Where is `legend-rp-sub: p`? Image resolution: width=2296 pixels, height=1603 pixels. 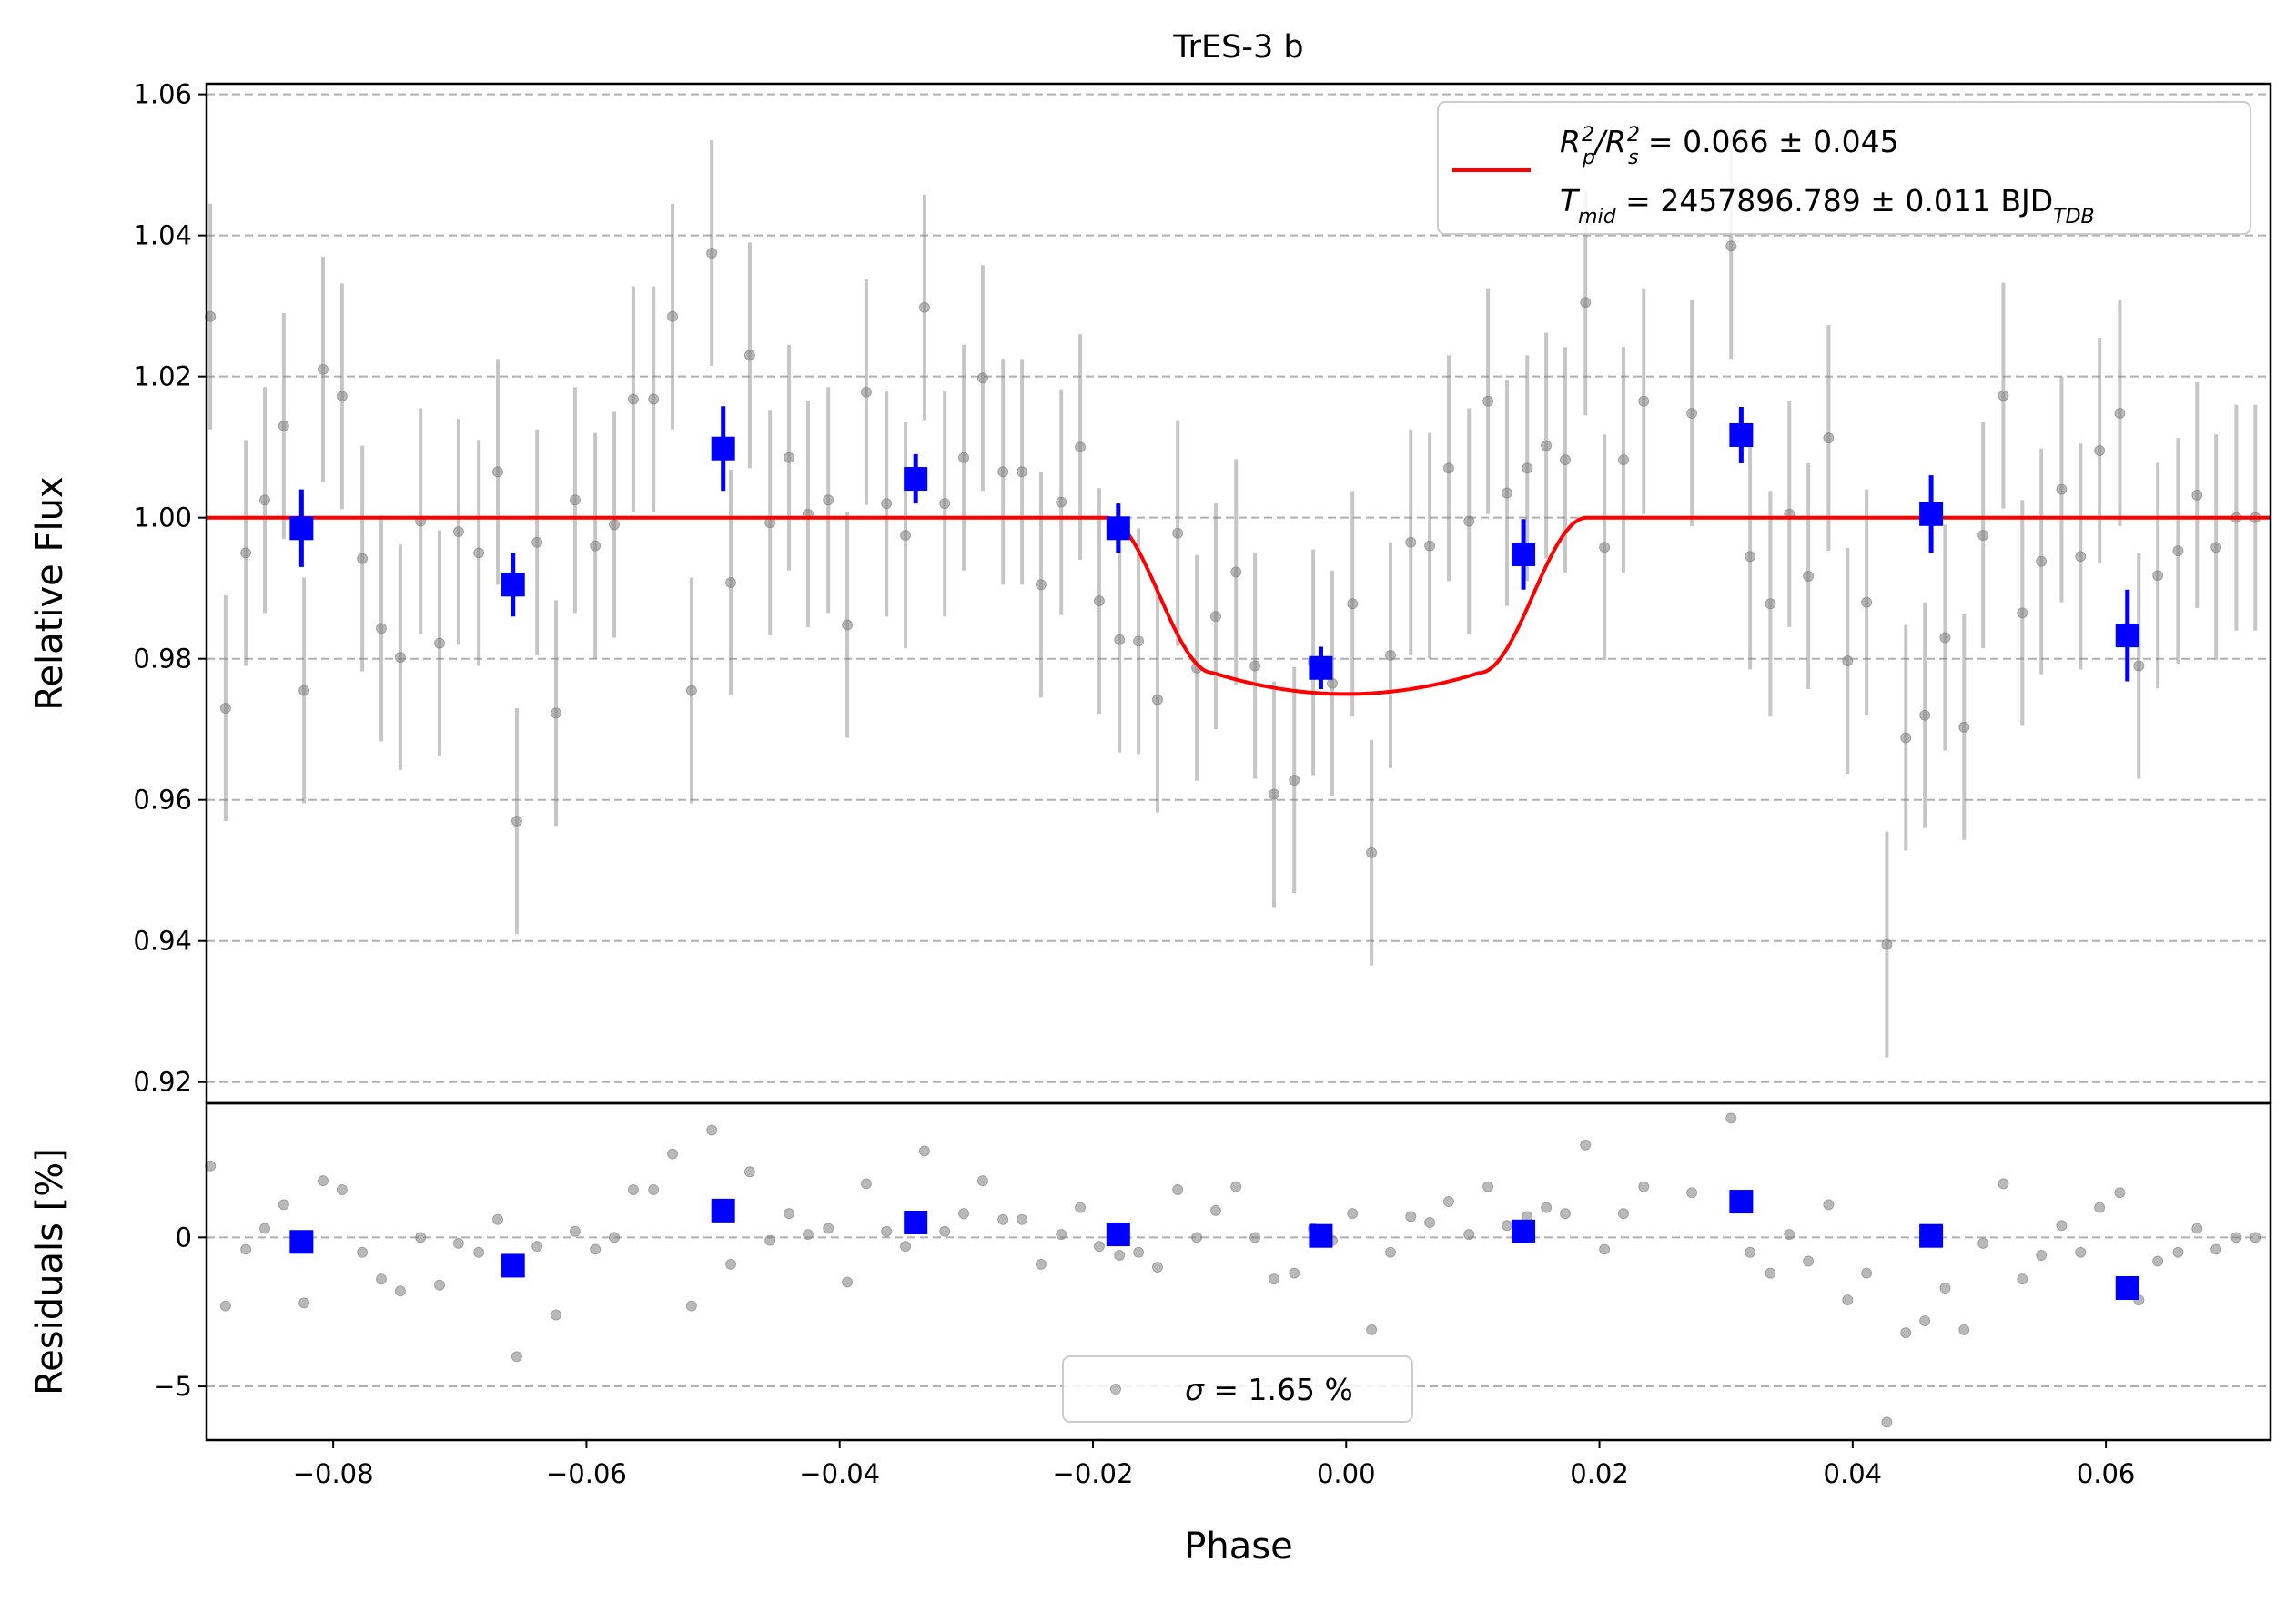
legend-rp-sub: p is located at coordinates (1589, 158).